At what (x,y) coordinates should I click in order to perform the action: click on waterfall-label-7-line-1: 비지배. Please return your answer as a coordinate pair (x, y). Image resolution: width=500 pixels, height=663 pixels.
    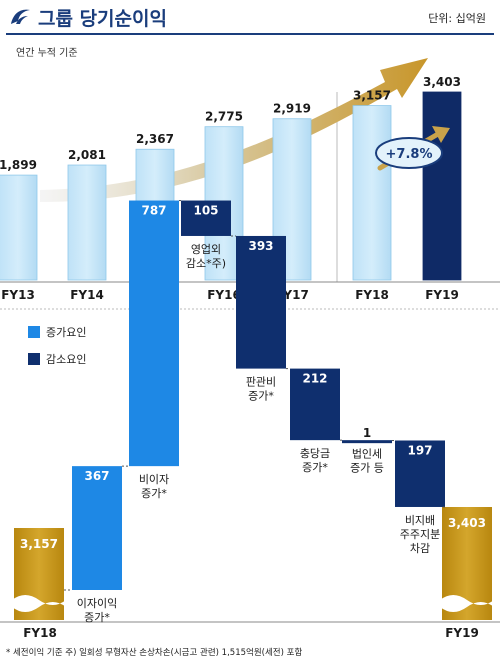
    Looking at the image, I should click on (420, 520).